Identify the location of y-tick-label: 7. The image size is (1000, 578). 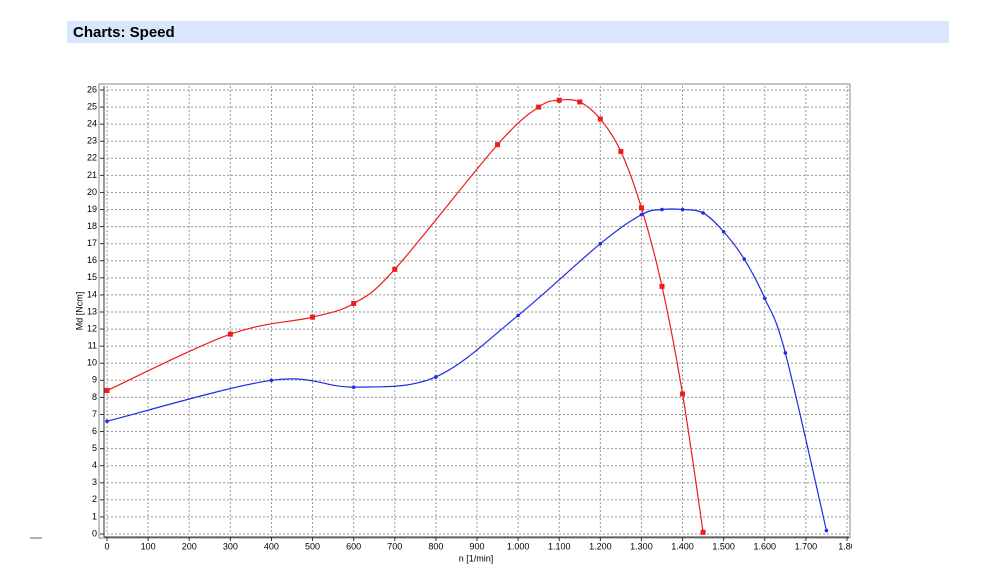
(94, 414).